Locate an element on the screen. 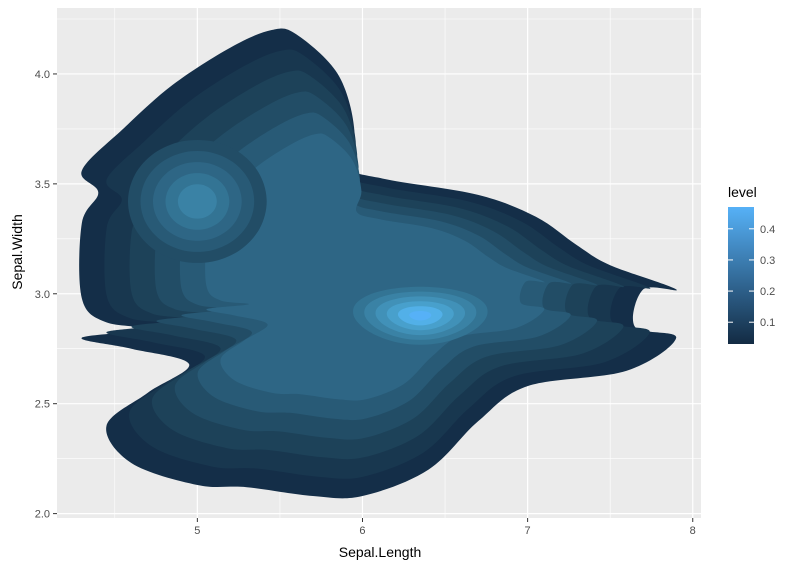 This screenshot has height=571, width=800. y-tick-label: 2.5 is located at coordinates (42, 405).